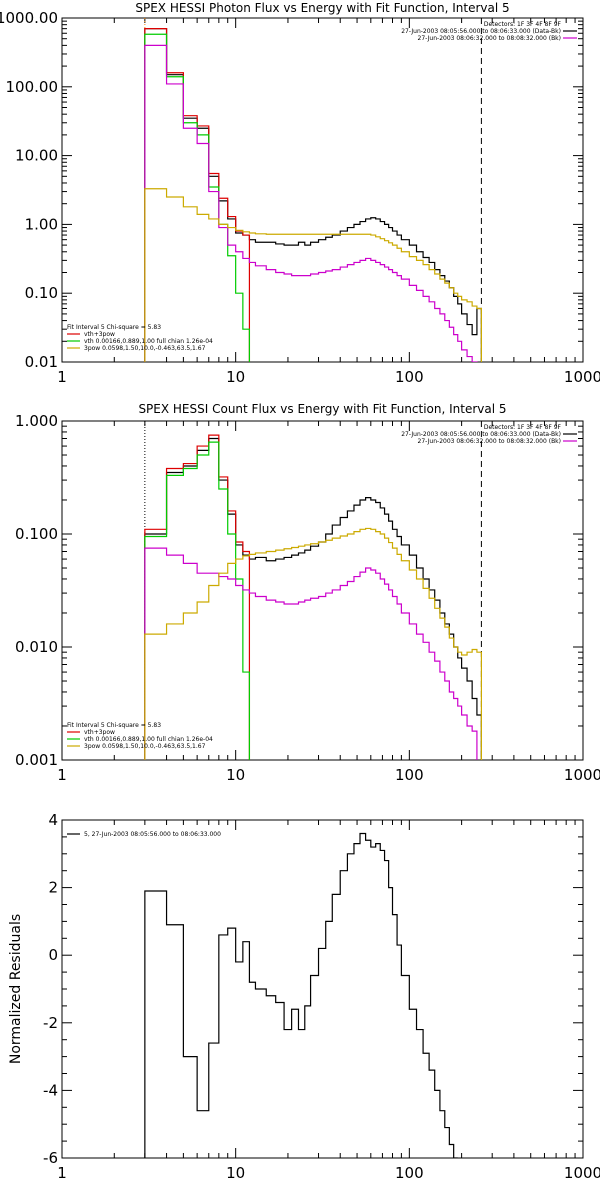  I want to click on y-tick-label: 100.00, so click(32, 87).